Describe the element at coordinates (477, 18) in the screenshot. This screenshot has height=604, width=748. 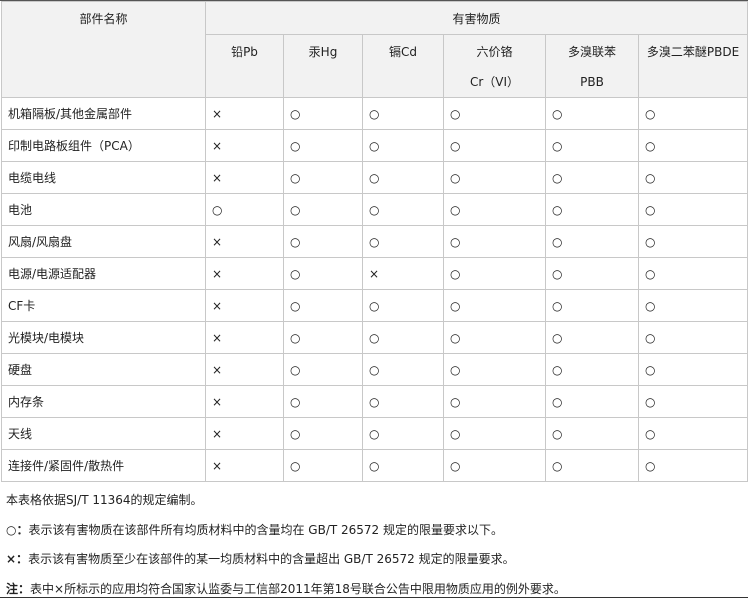
I see `header-hazardous-substances: 有害物质` at that location.